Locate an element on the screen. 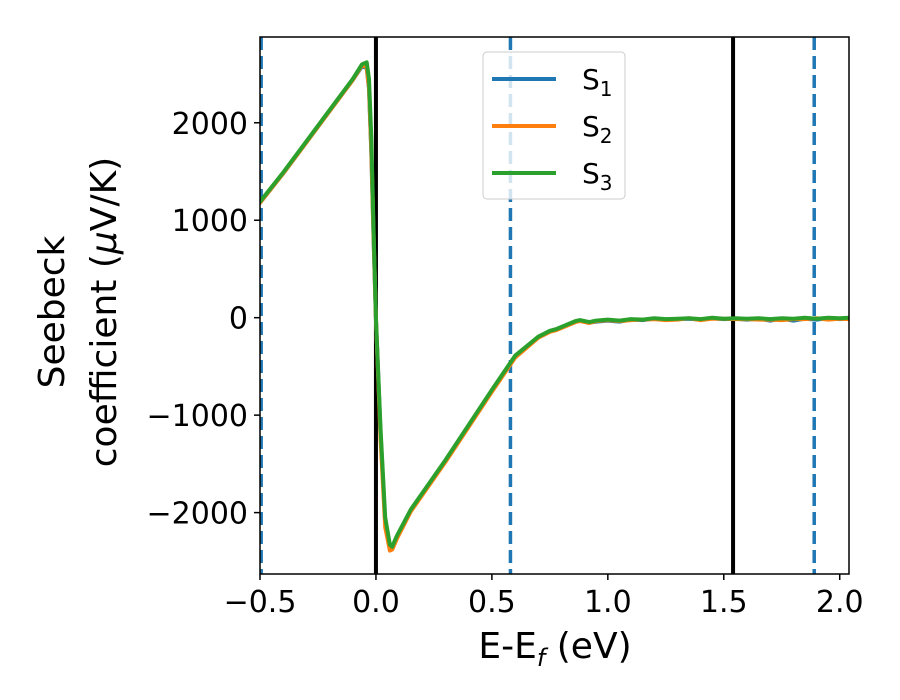 This screenshot has height=700, width=900. y-axis-ticks: 2000 1000 0 −1000 −2000 is located at coordinates (203, 319).